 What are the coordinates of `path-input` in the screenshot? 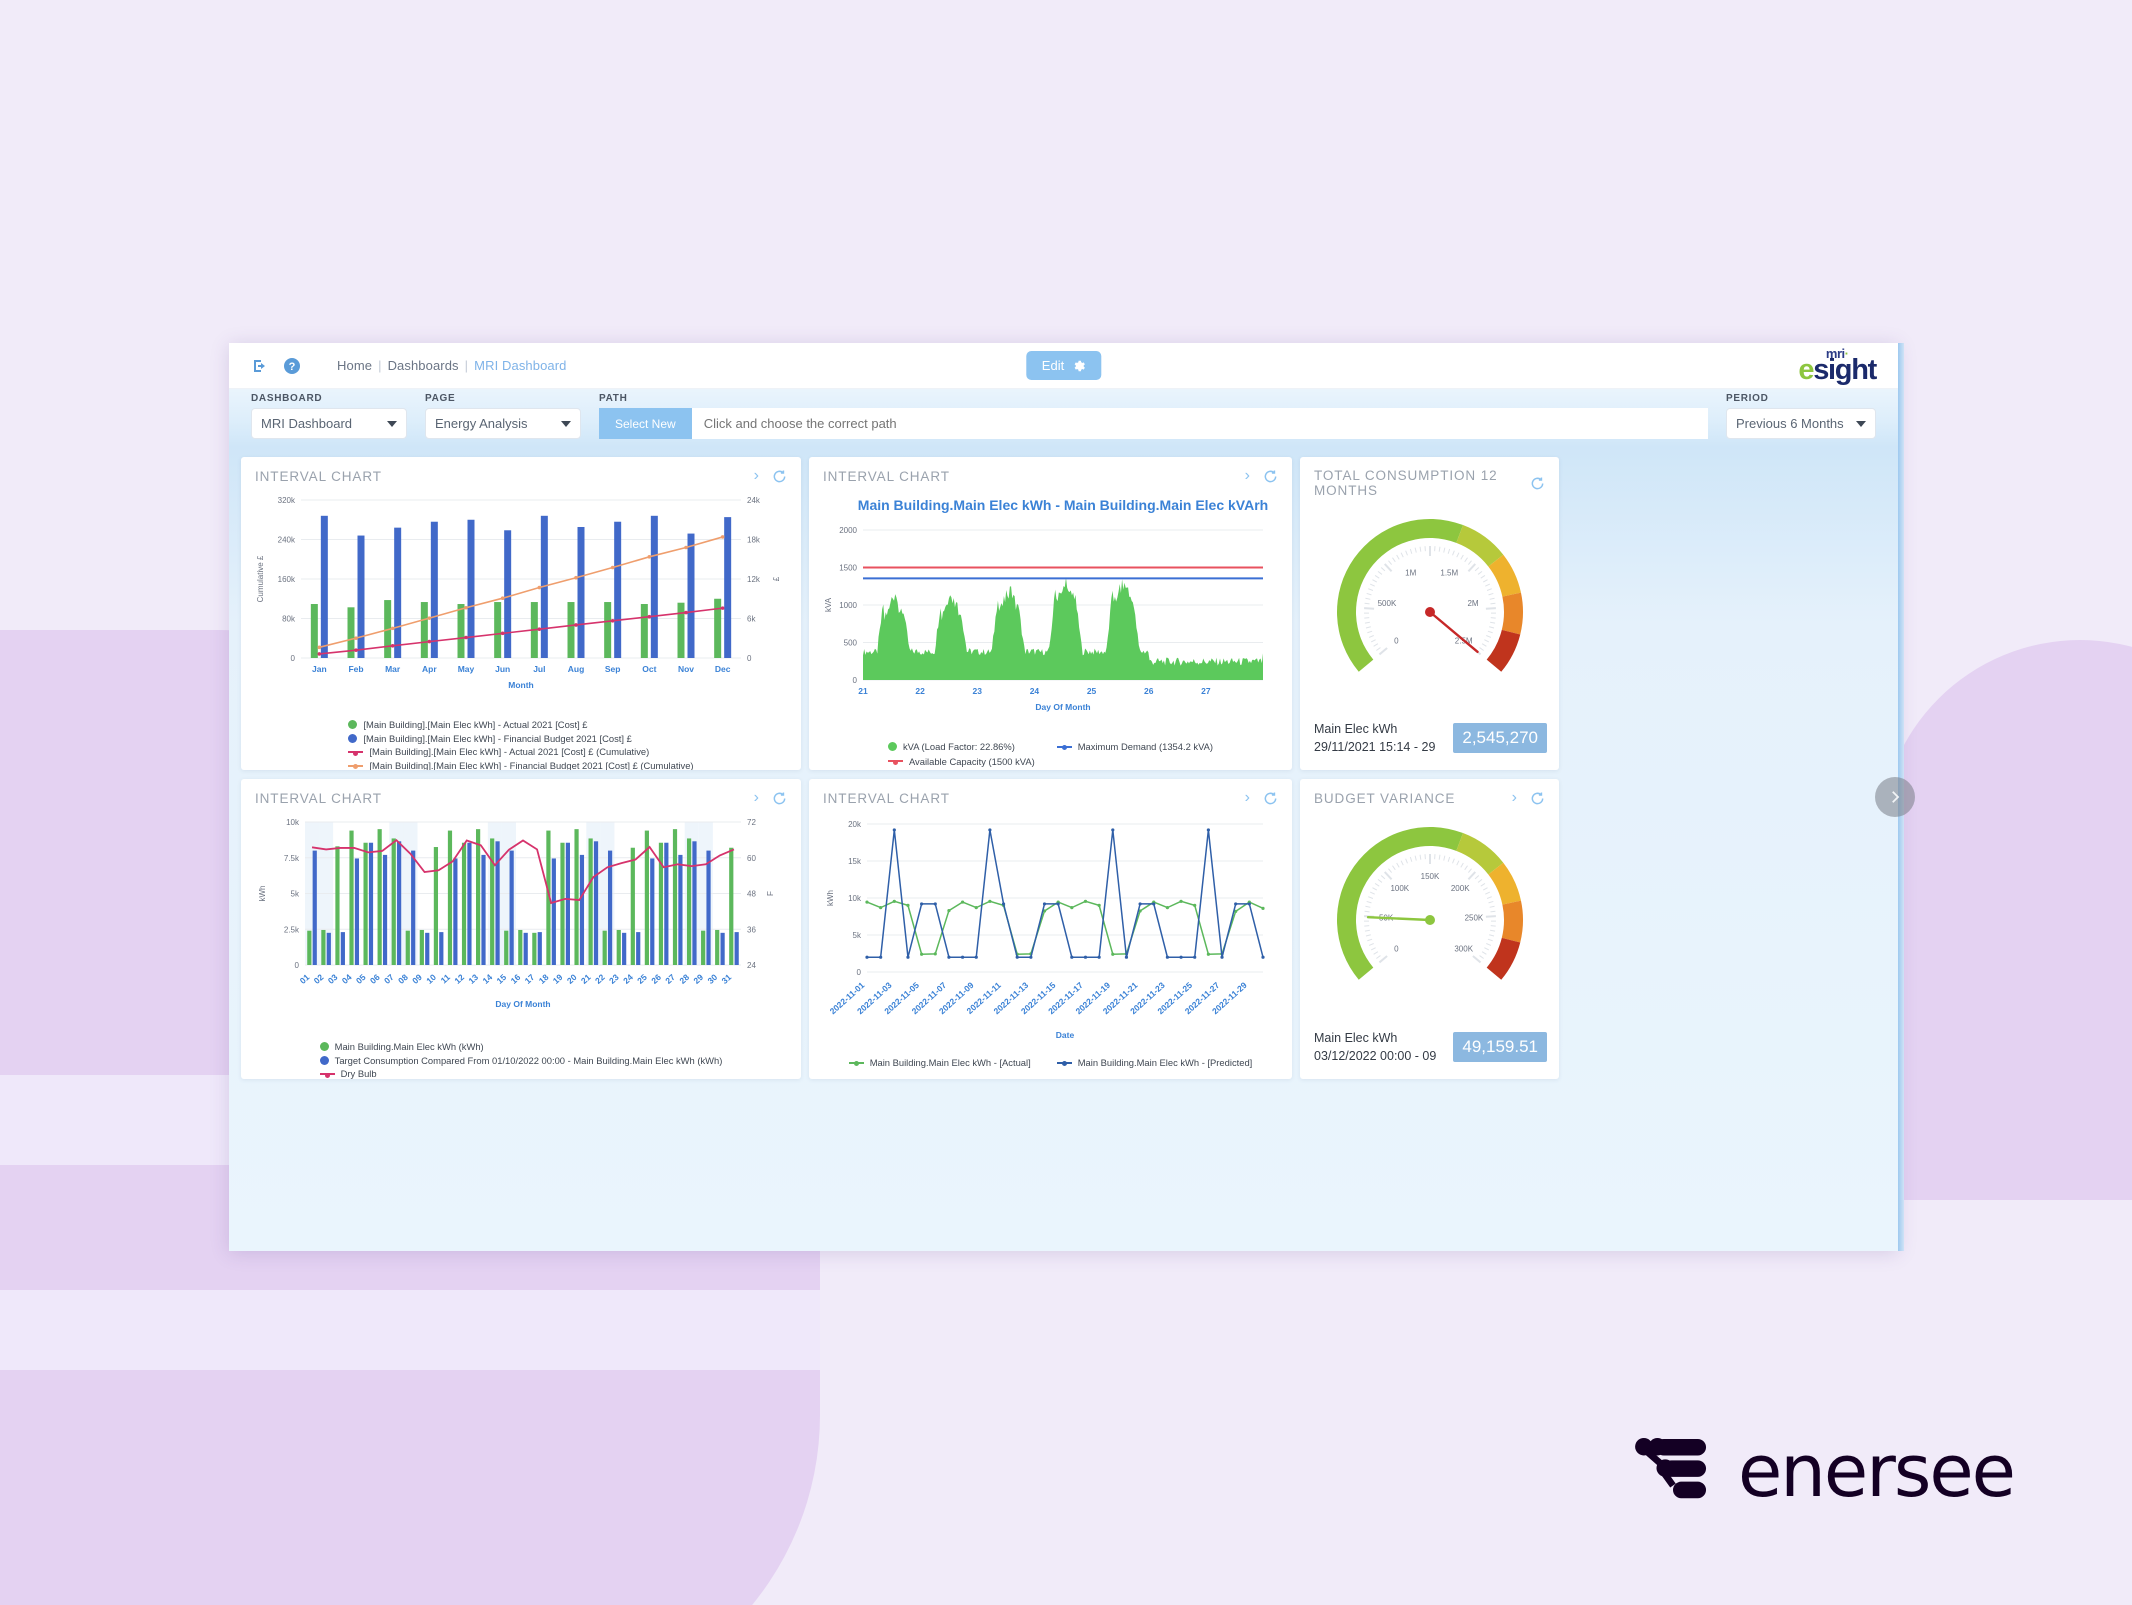 It's located at (1199, 423).